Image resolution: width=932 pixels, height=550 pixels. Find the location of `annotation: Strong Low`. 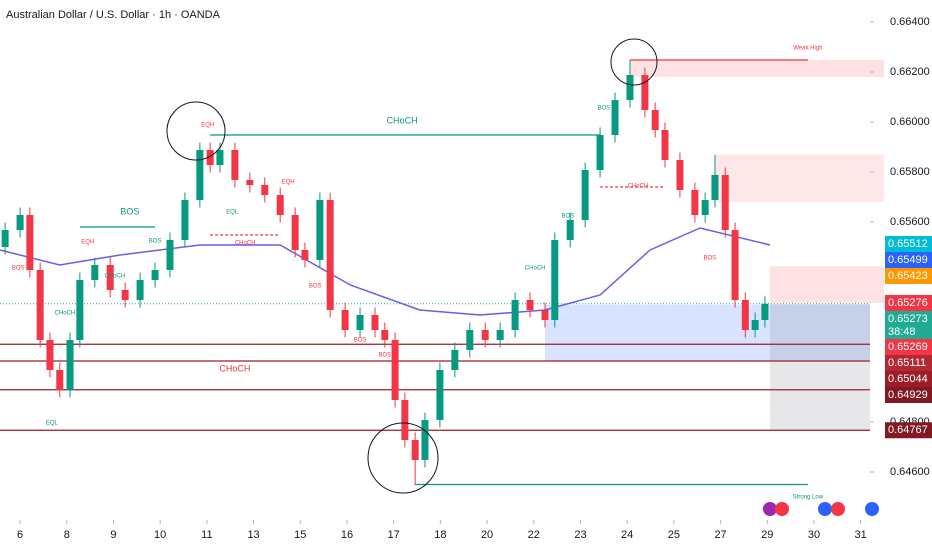

annotation: Strong Low is located at coordinates (808, 498).